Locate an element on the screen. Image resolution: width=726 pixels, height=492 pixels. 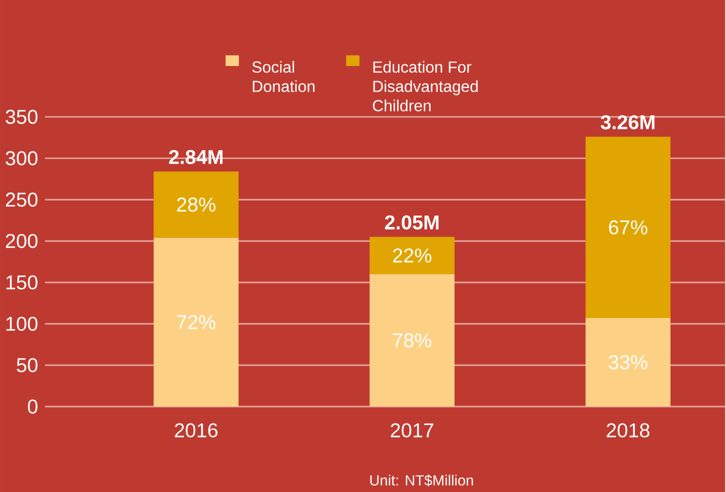
x-tick-label: 2018 is located at coordinates (628, 430).